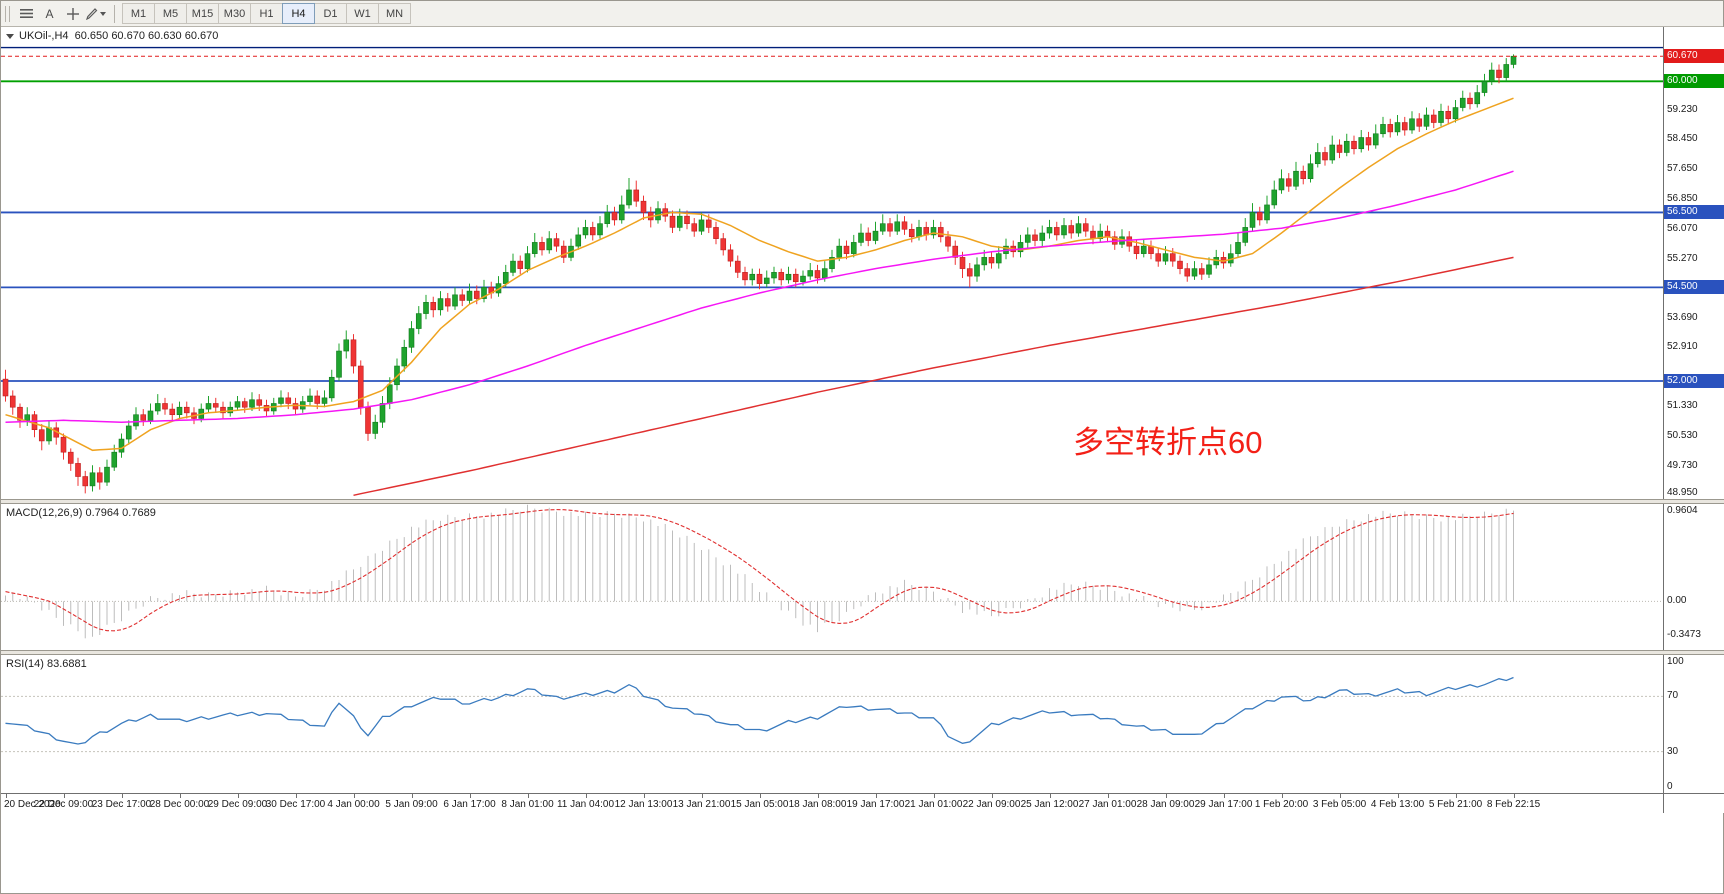 The width and height of the screenshot is (1724, 894). What do you see at coordinates (32, 804) in the screenshot?
I see `time-label: 20 Dec 2020` at bounding box center [32, 804].